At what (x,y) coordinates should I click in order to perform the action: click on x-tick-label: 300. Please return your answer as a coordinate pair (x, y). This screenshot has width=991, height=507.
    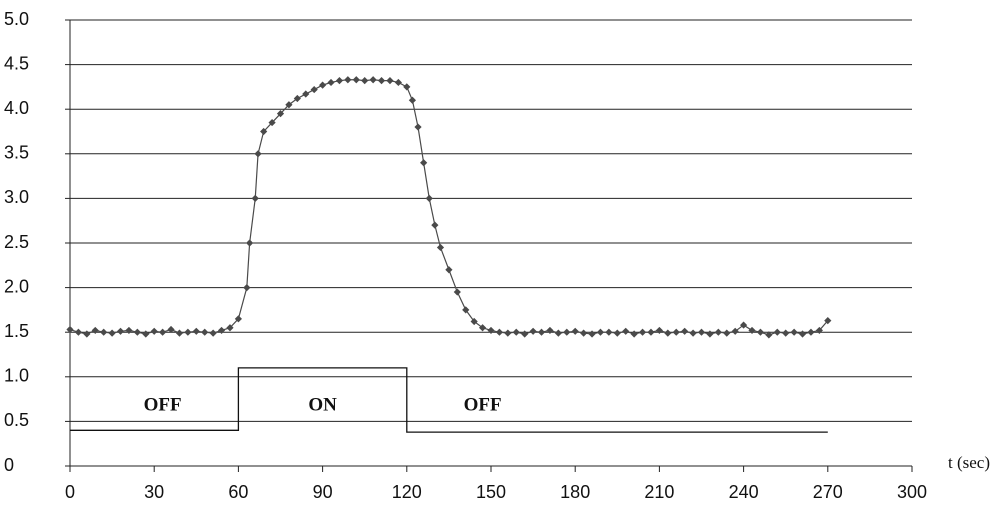
    Looking at the image, I should click on (912, 492).